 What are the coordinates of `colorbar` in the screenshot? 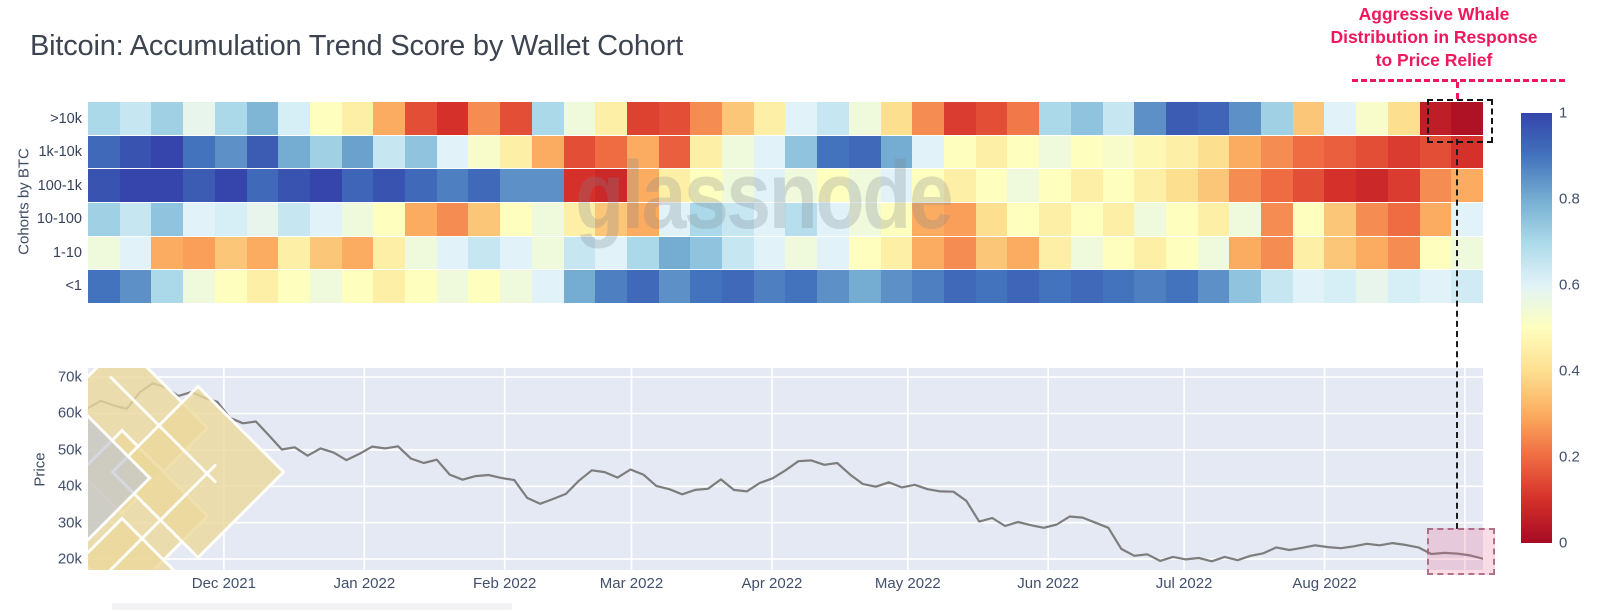 It's located at (1536, 328).